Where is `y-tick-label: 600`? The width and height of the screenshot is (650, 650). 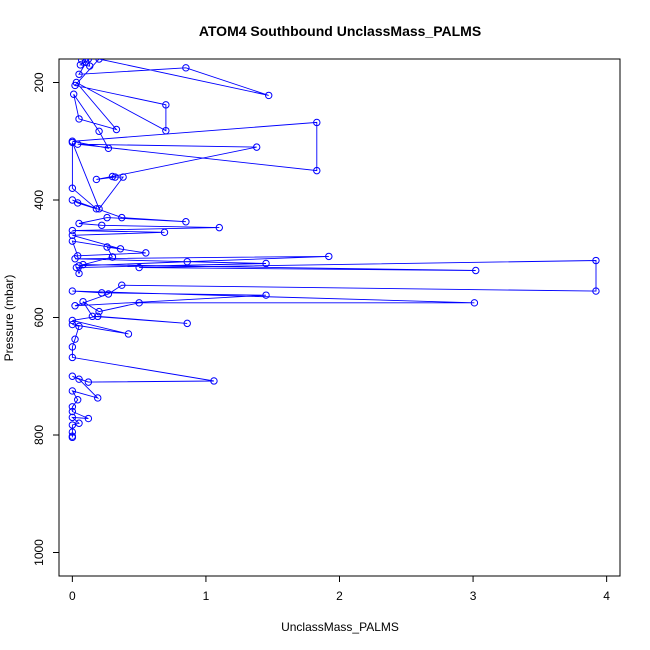 y-tick-label: 600 is located at coordinates (39, 317).